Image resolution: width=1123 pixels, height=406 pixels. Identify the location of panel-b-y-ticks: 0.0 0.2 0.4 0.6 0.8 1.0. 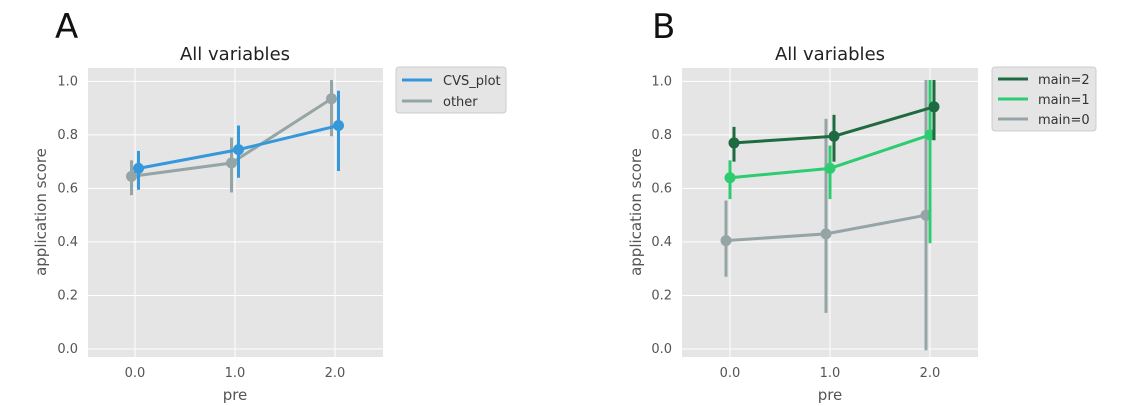
(661, 215).